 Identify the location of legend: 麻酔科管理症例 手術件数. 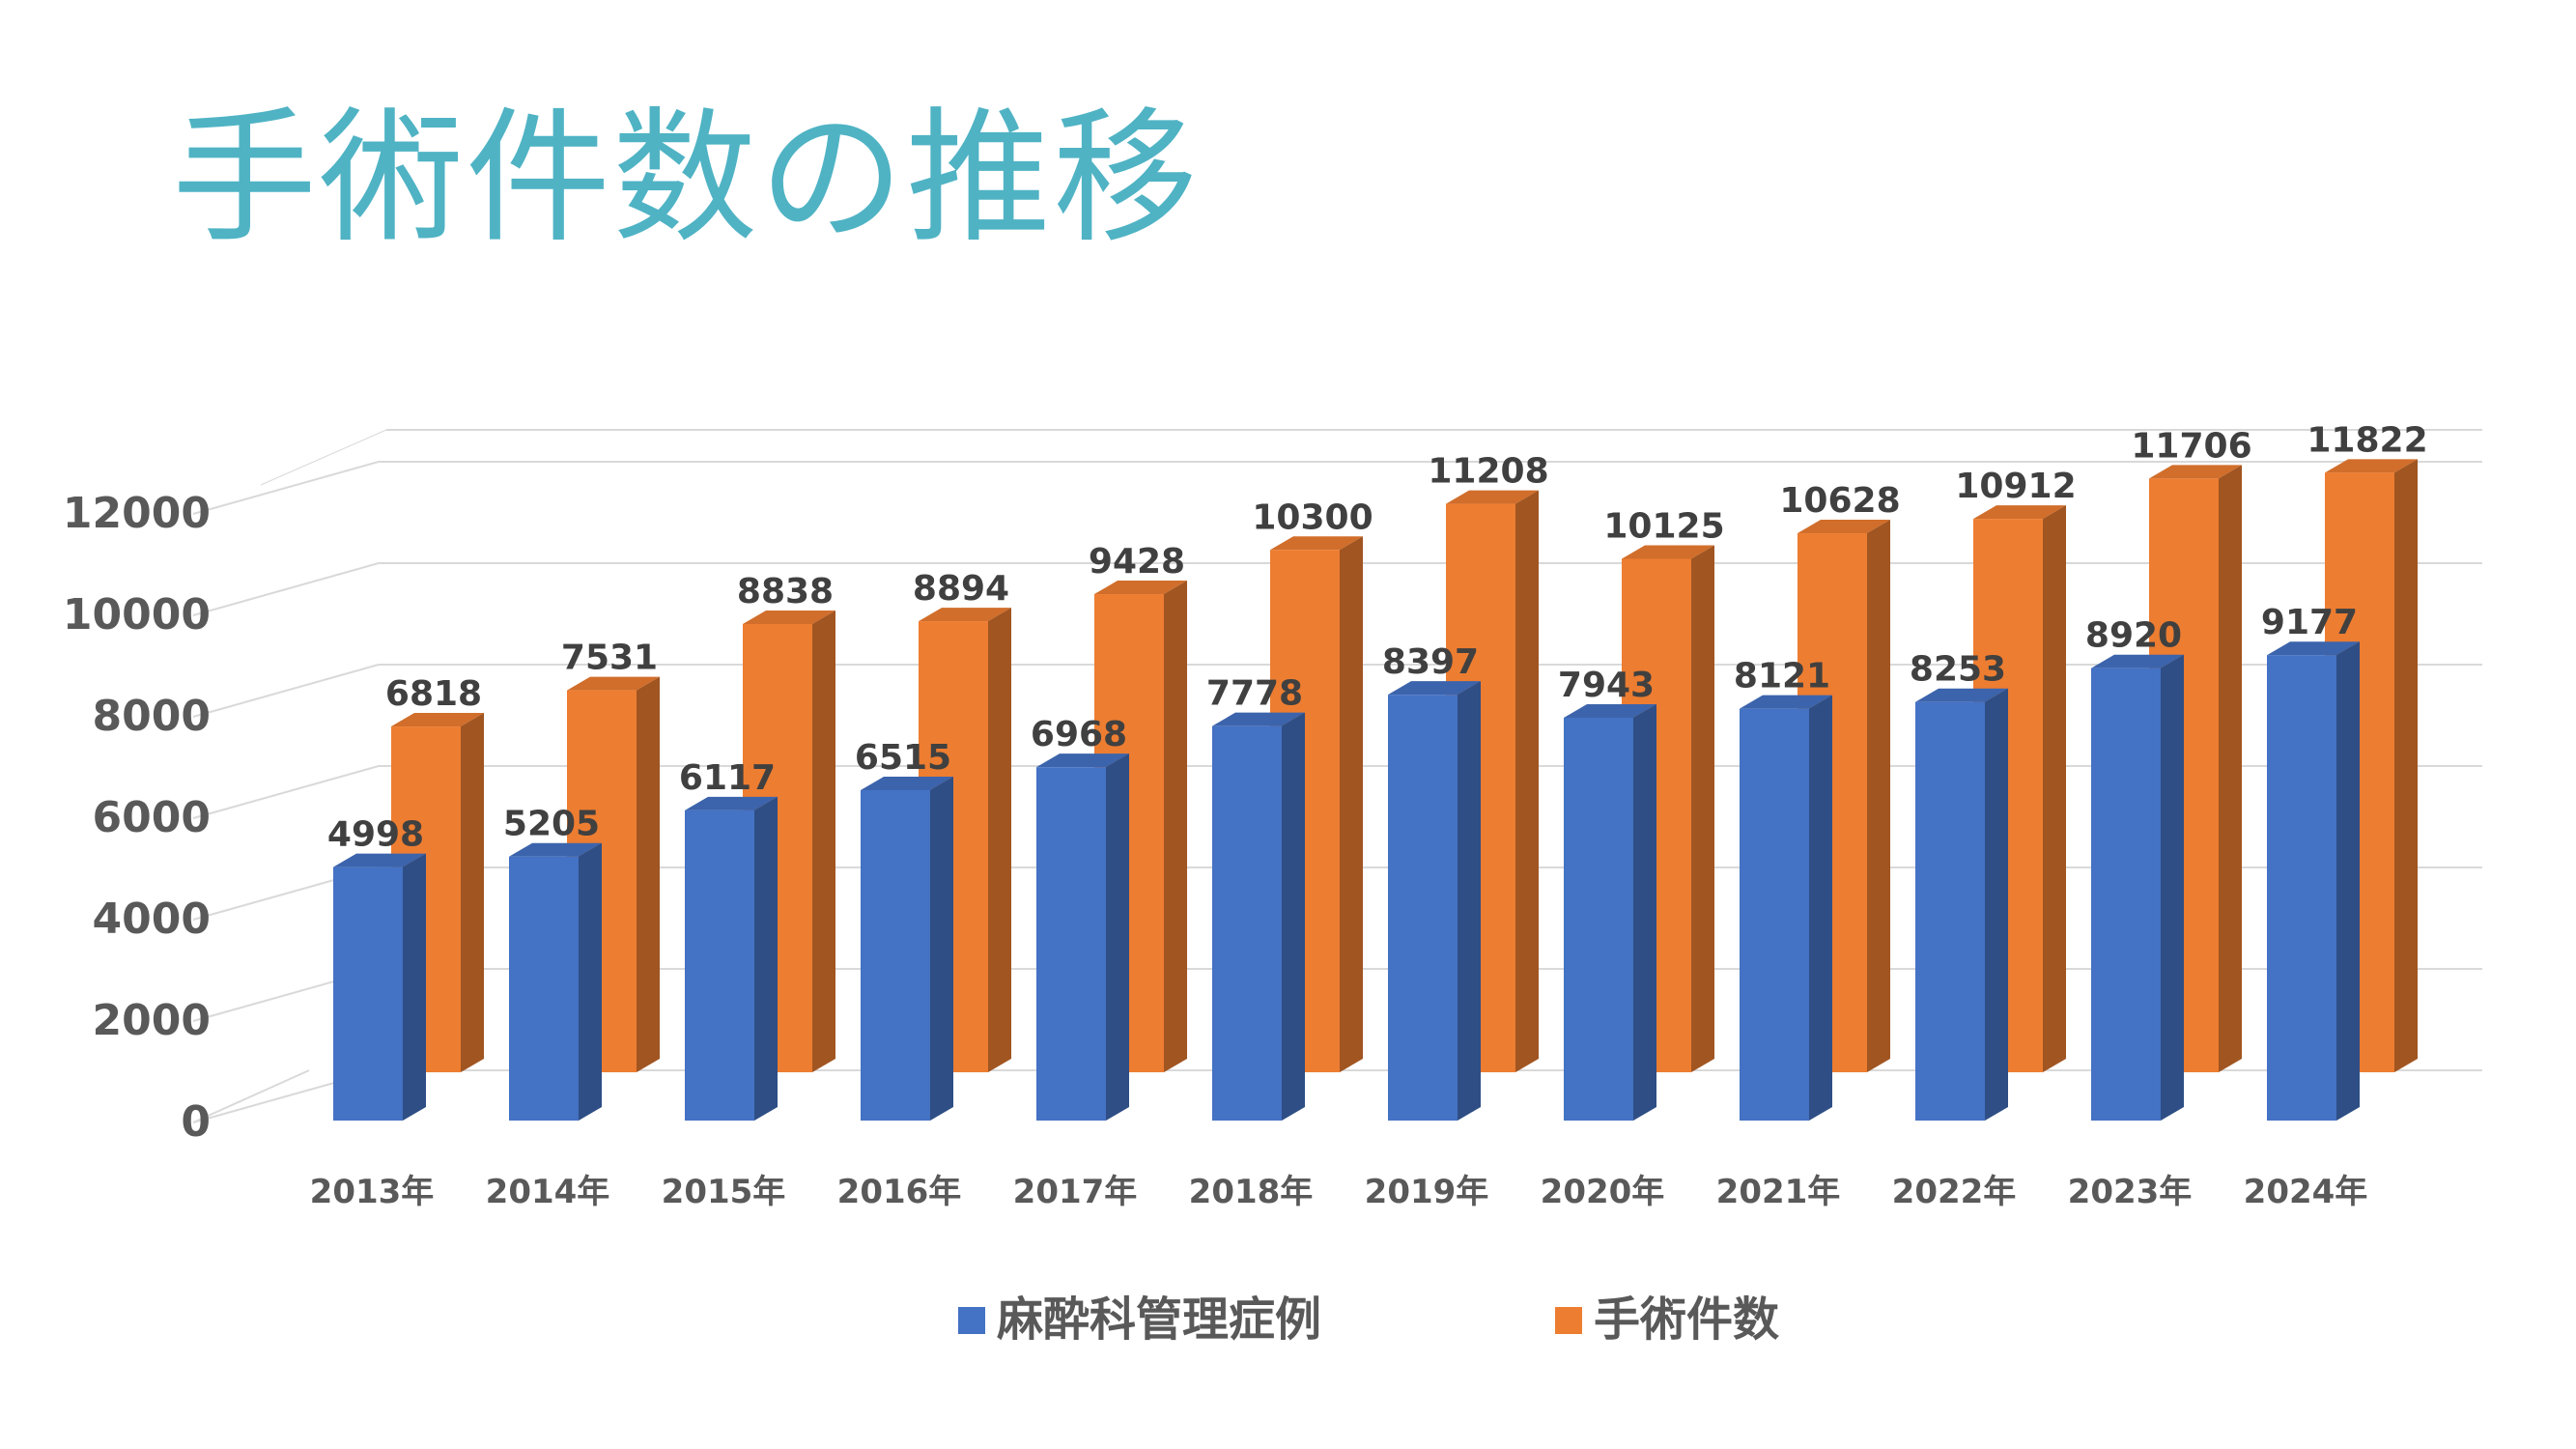
(1368, 1320).